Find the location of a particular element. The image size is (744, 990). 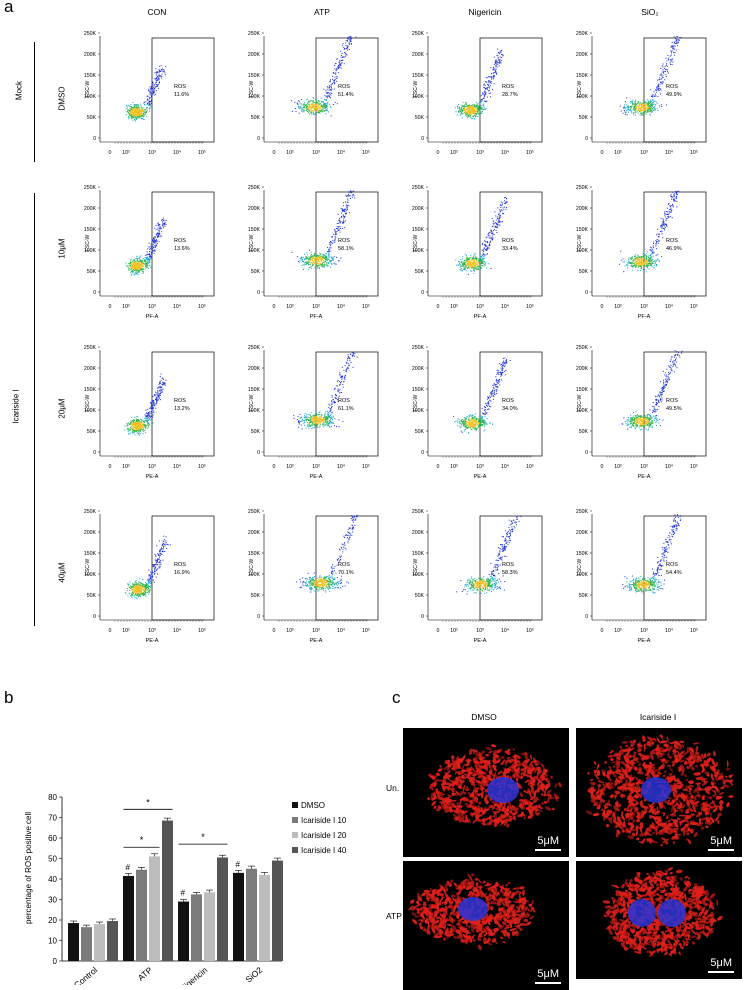

flow-col-header-sio2: SiO₂ is located at coordinates (650, 12).